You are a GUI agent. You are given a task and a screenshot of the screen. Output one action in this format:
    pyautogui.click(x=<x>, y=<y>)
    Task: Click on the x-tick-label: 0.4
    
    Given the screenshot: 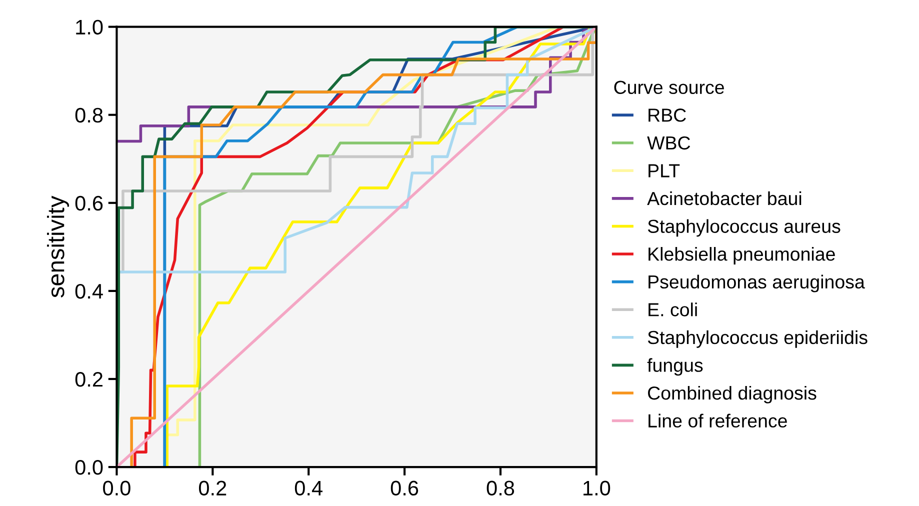 What is the action you would take?
    pyautogui.click(x=308, y=488)
    